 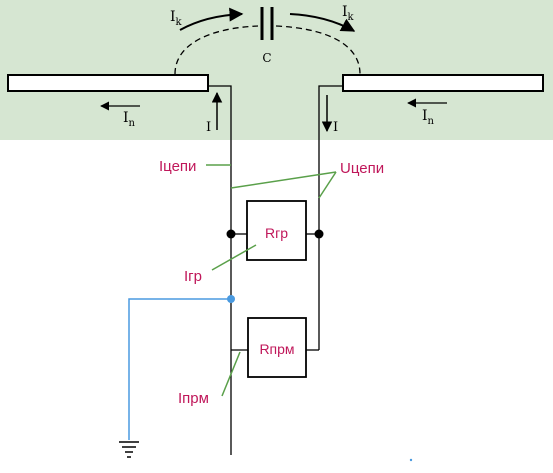 What do you see at coordinates (330, 217) in the screenshot?
I see `right-lead-wire` at bounding box center [330, 217].